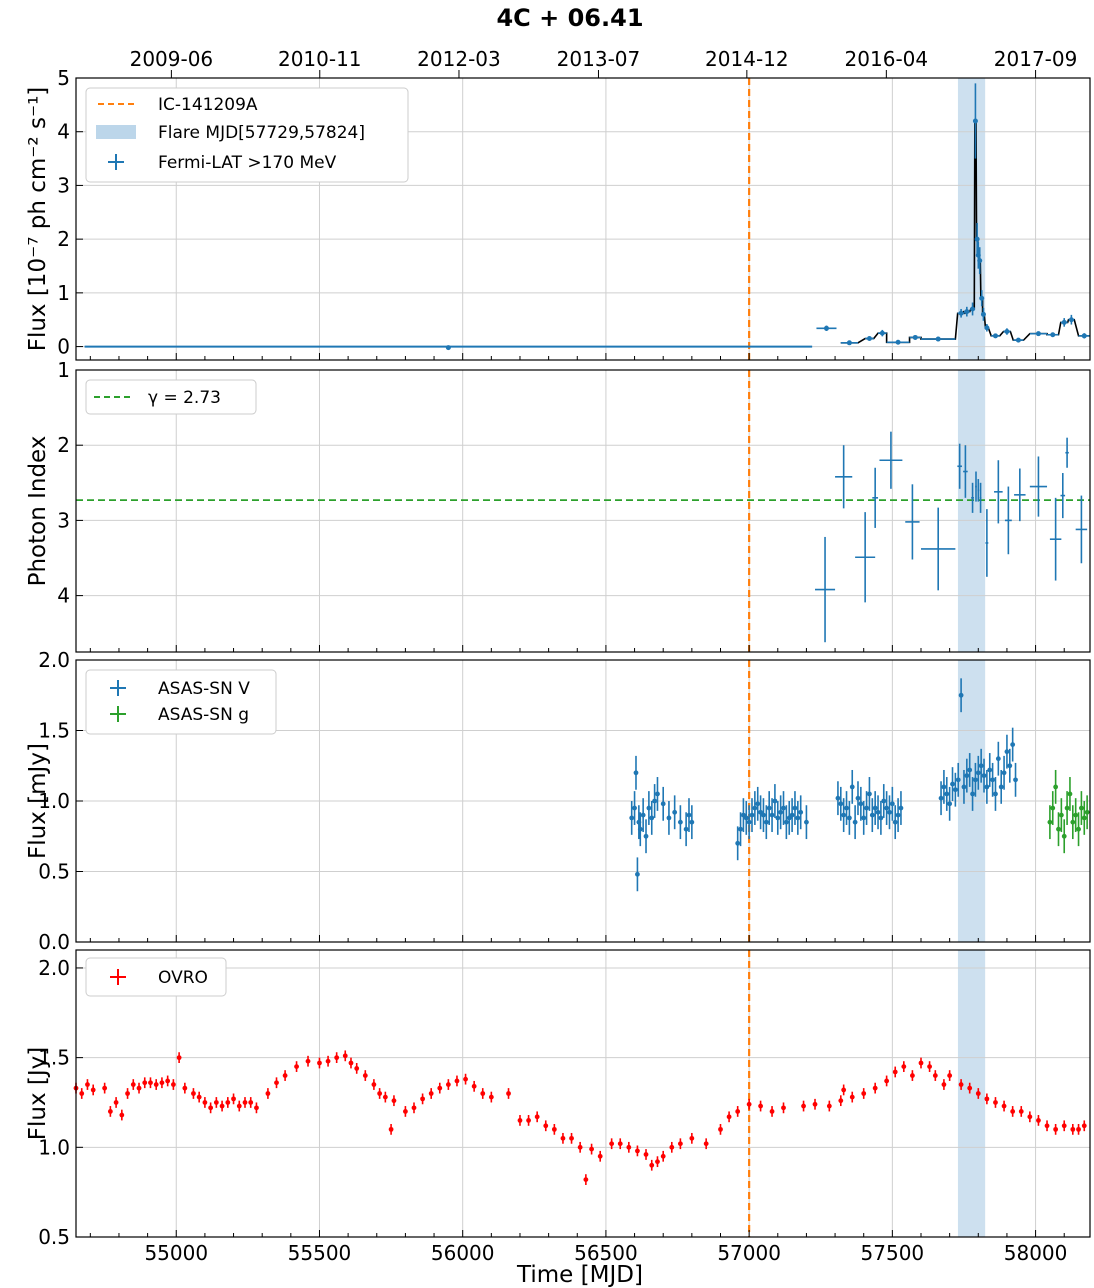  Describe the element at coordinates (181, 702) in the screenshot. I see `legend-box` at that location.